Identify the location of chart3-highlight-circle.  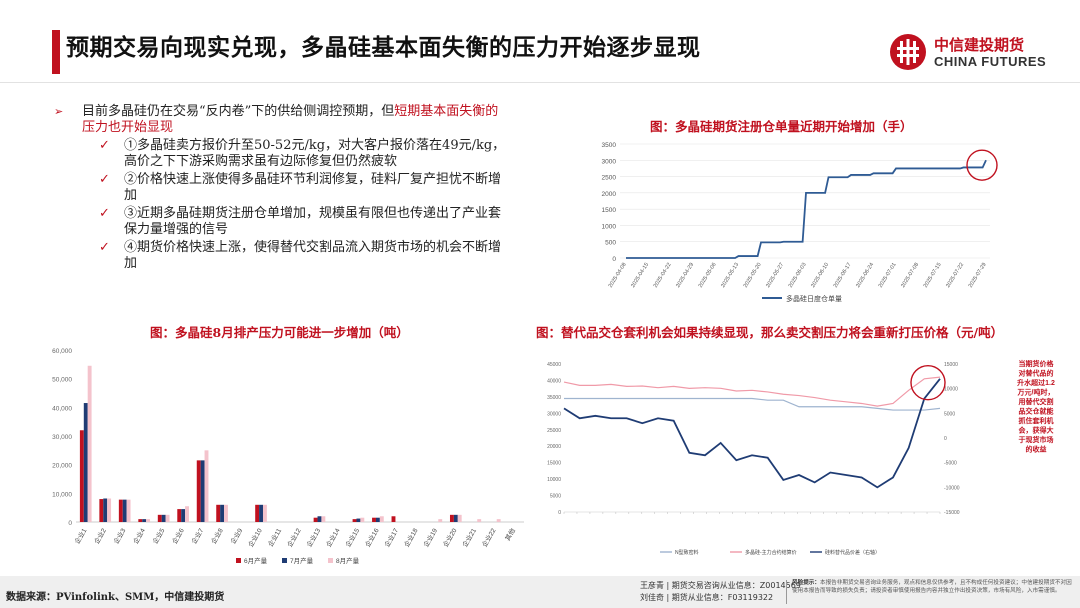
(928, 382).